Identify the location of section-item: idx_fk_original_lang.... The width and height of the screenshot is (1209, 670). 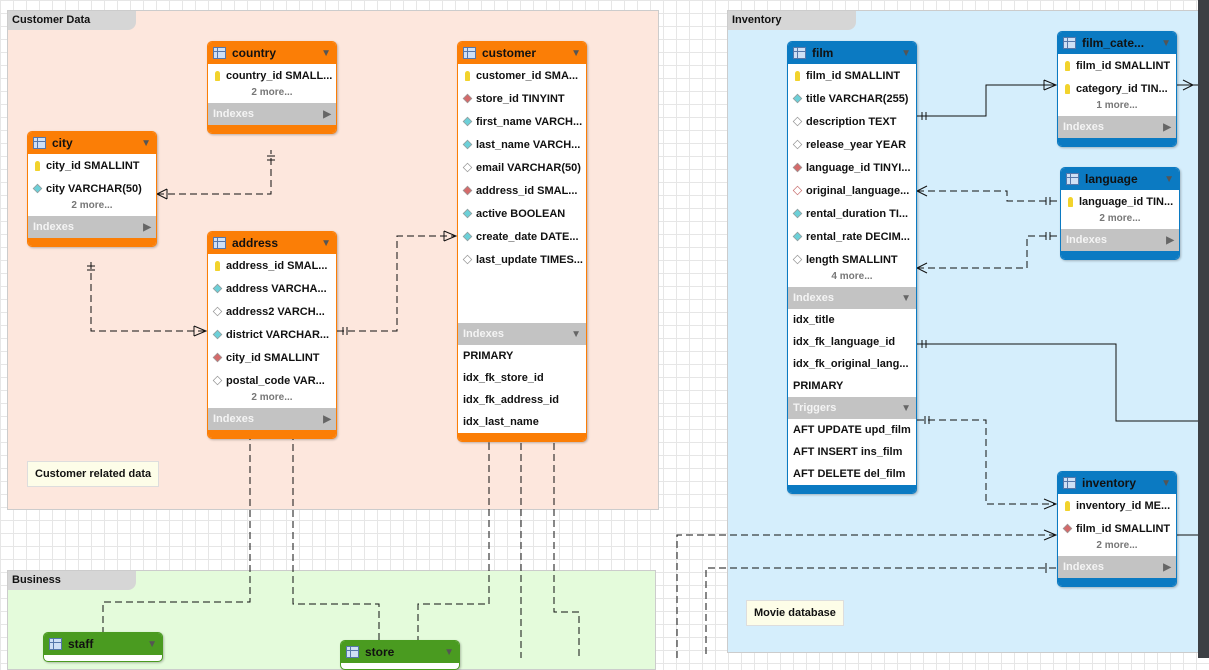
(851, 364).